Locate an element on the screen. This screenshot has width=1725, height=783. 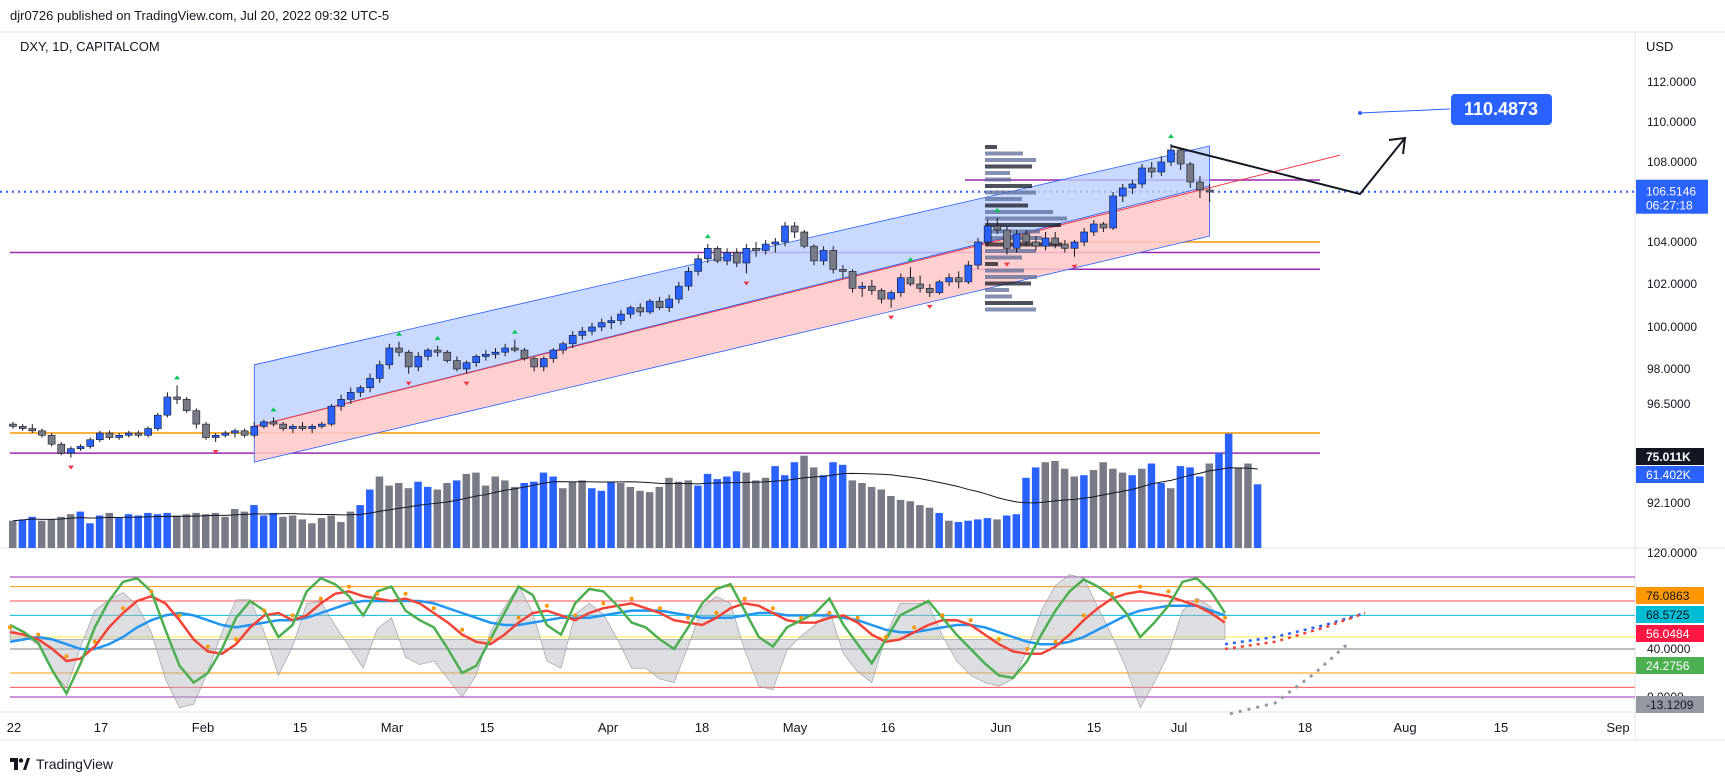
fractal-down-marker is located at coordinates (408, 383).